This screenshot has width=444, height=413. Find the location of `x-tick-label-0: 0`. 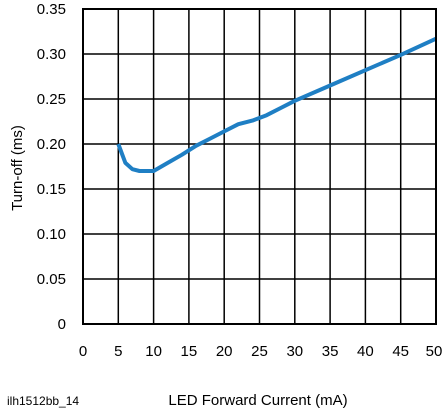

x-tick-label-0: 0 is located at coordinates (83, 351).